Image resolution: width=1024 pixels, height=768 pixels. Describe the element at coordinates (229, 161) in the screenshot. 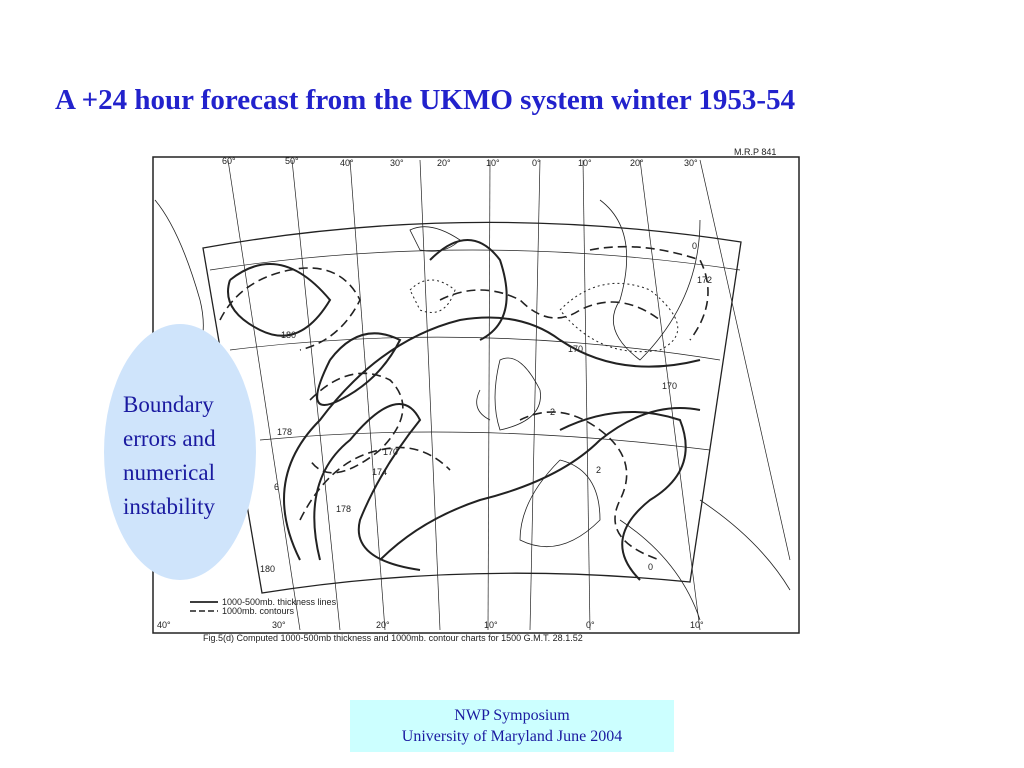

I see `longitude-label: 60°` at that location.